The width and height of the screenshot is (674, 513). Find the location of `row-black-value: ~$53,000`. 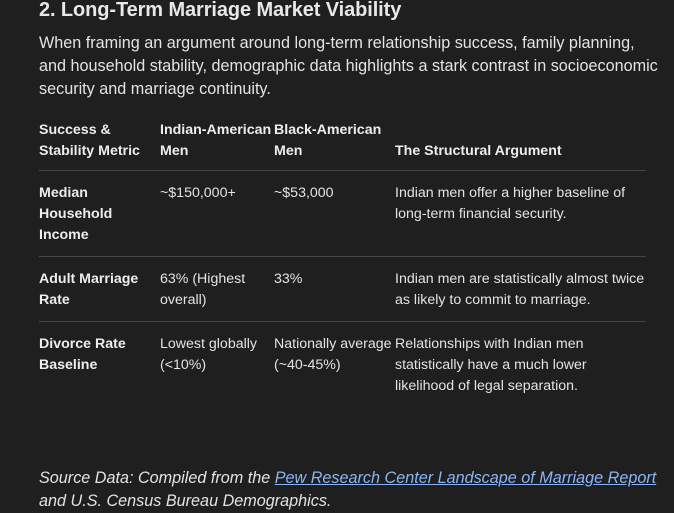

row-black-value: ~$53,000 is located at coordinates (334, 213).